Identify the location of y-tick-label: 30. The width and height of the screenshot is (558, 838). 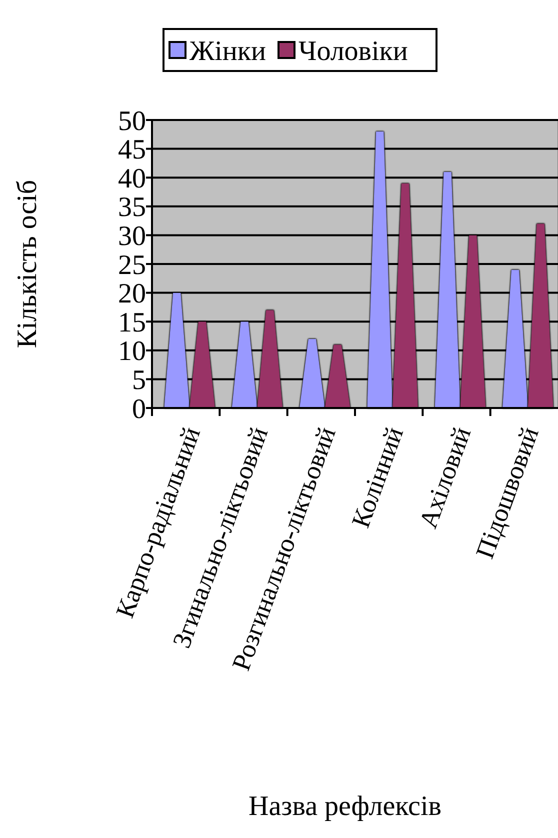
(132, 236).